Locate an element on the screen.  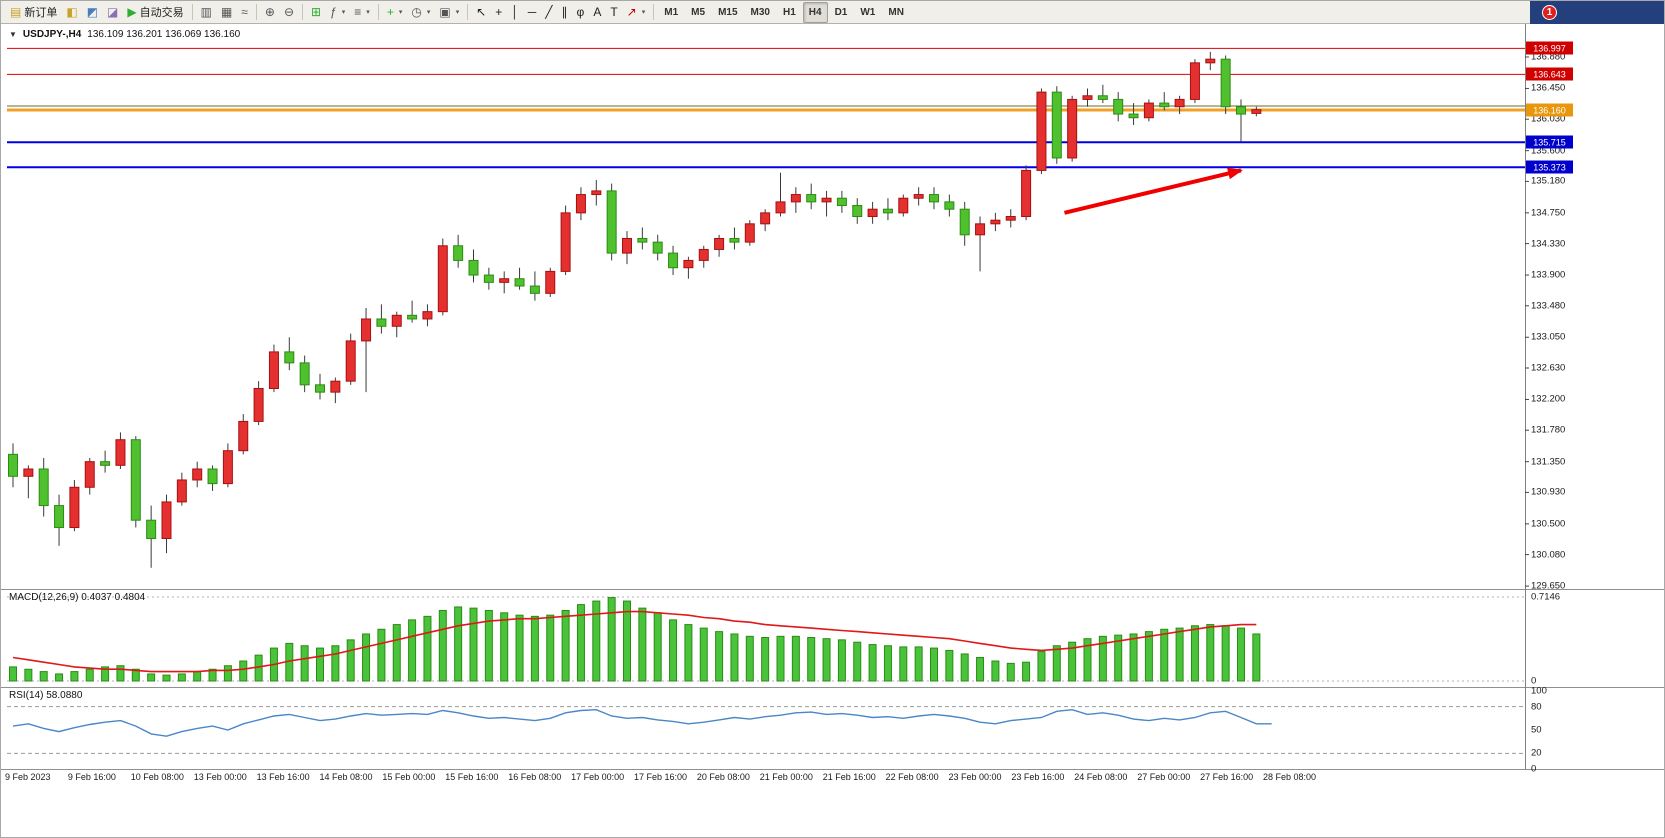
add-indicator-icon-dropdown: ▾ is located at coordinates (400, 12).